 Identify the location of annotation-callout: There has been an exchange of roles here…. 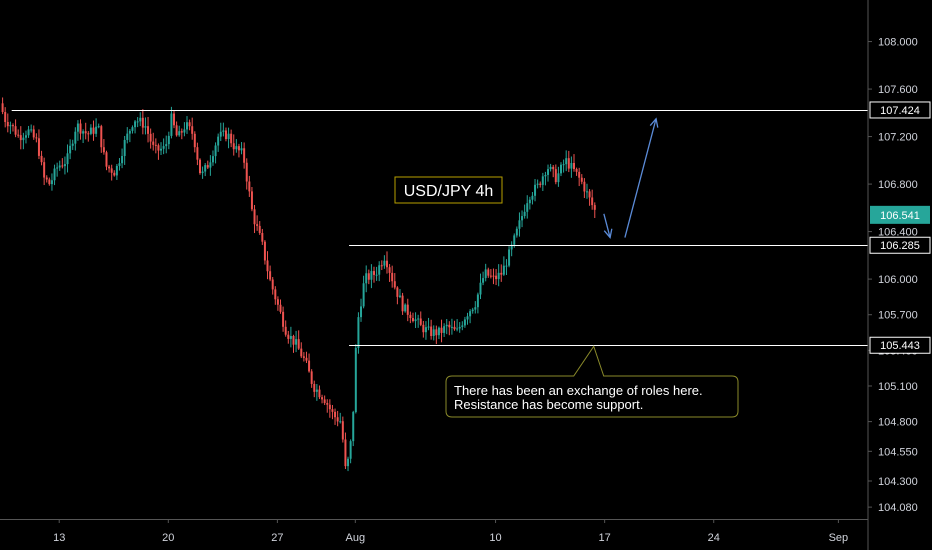
(592, 381).